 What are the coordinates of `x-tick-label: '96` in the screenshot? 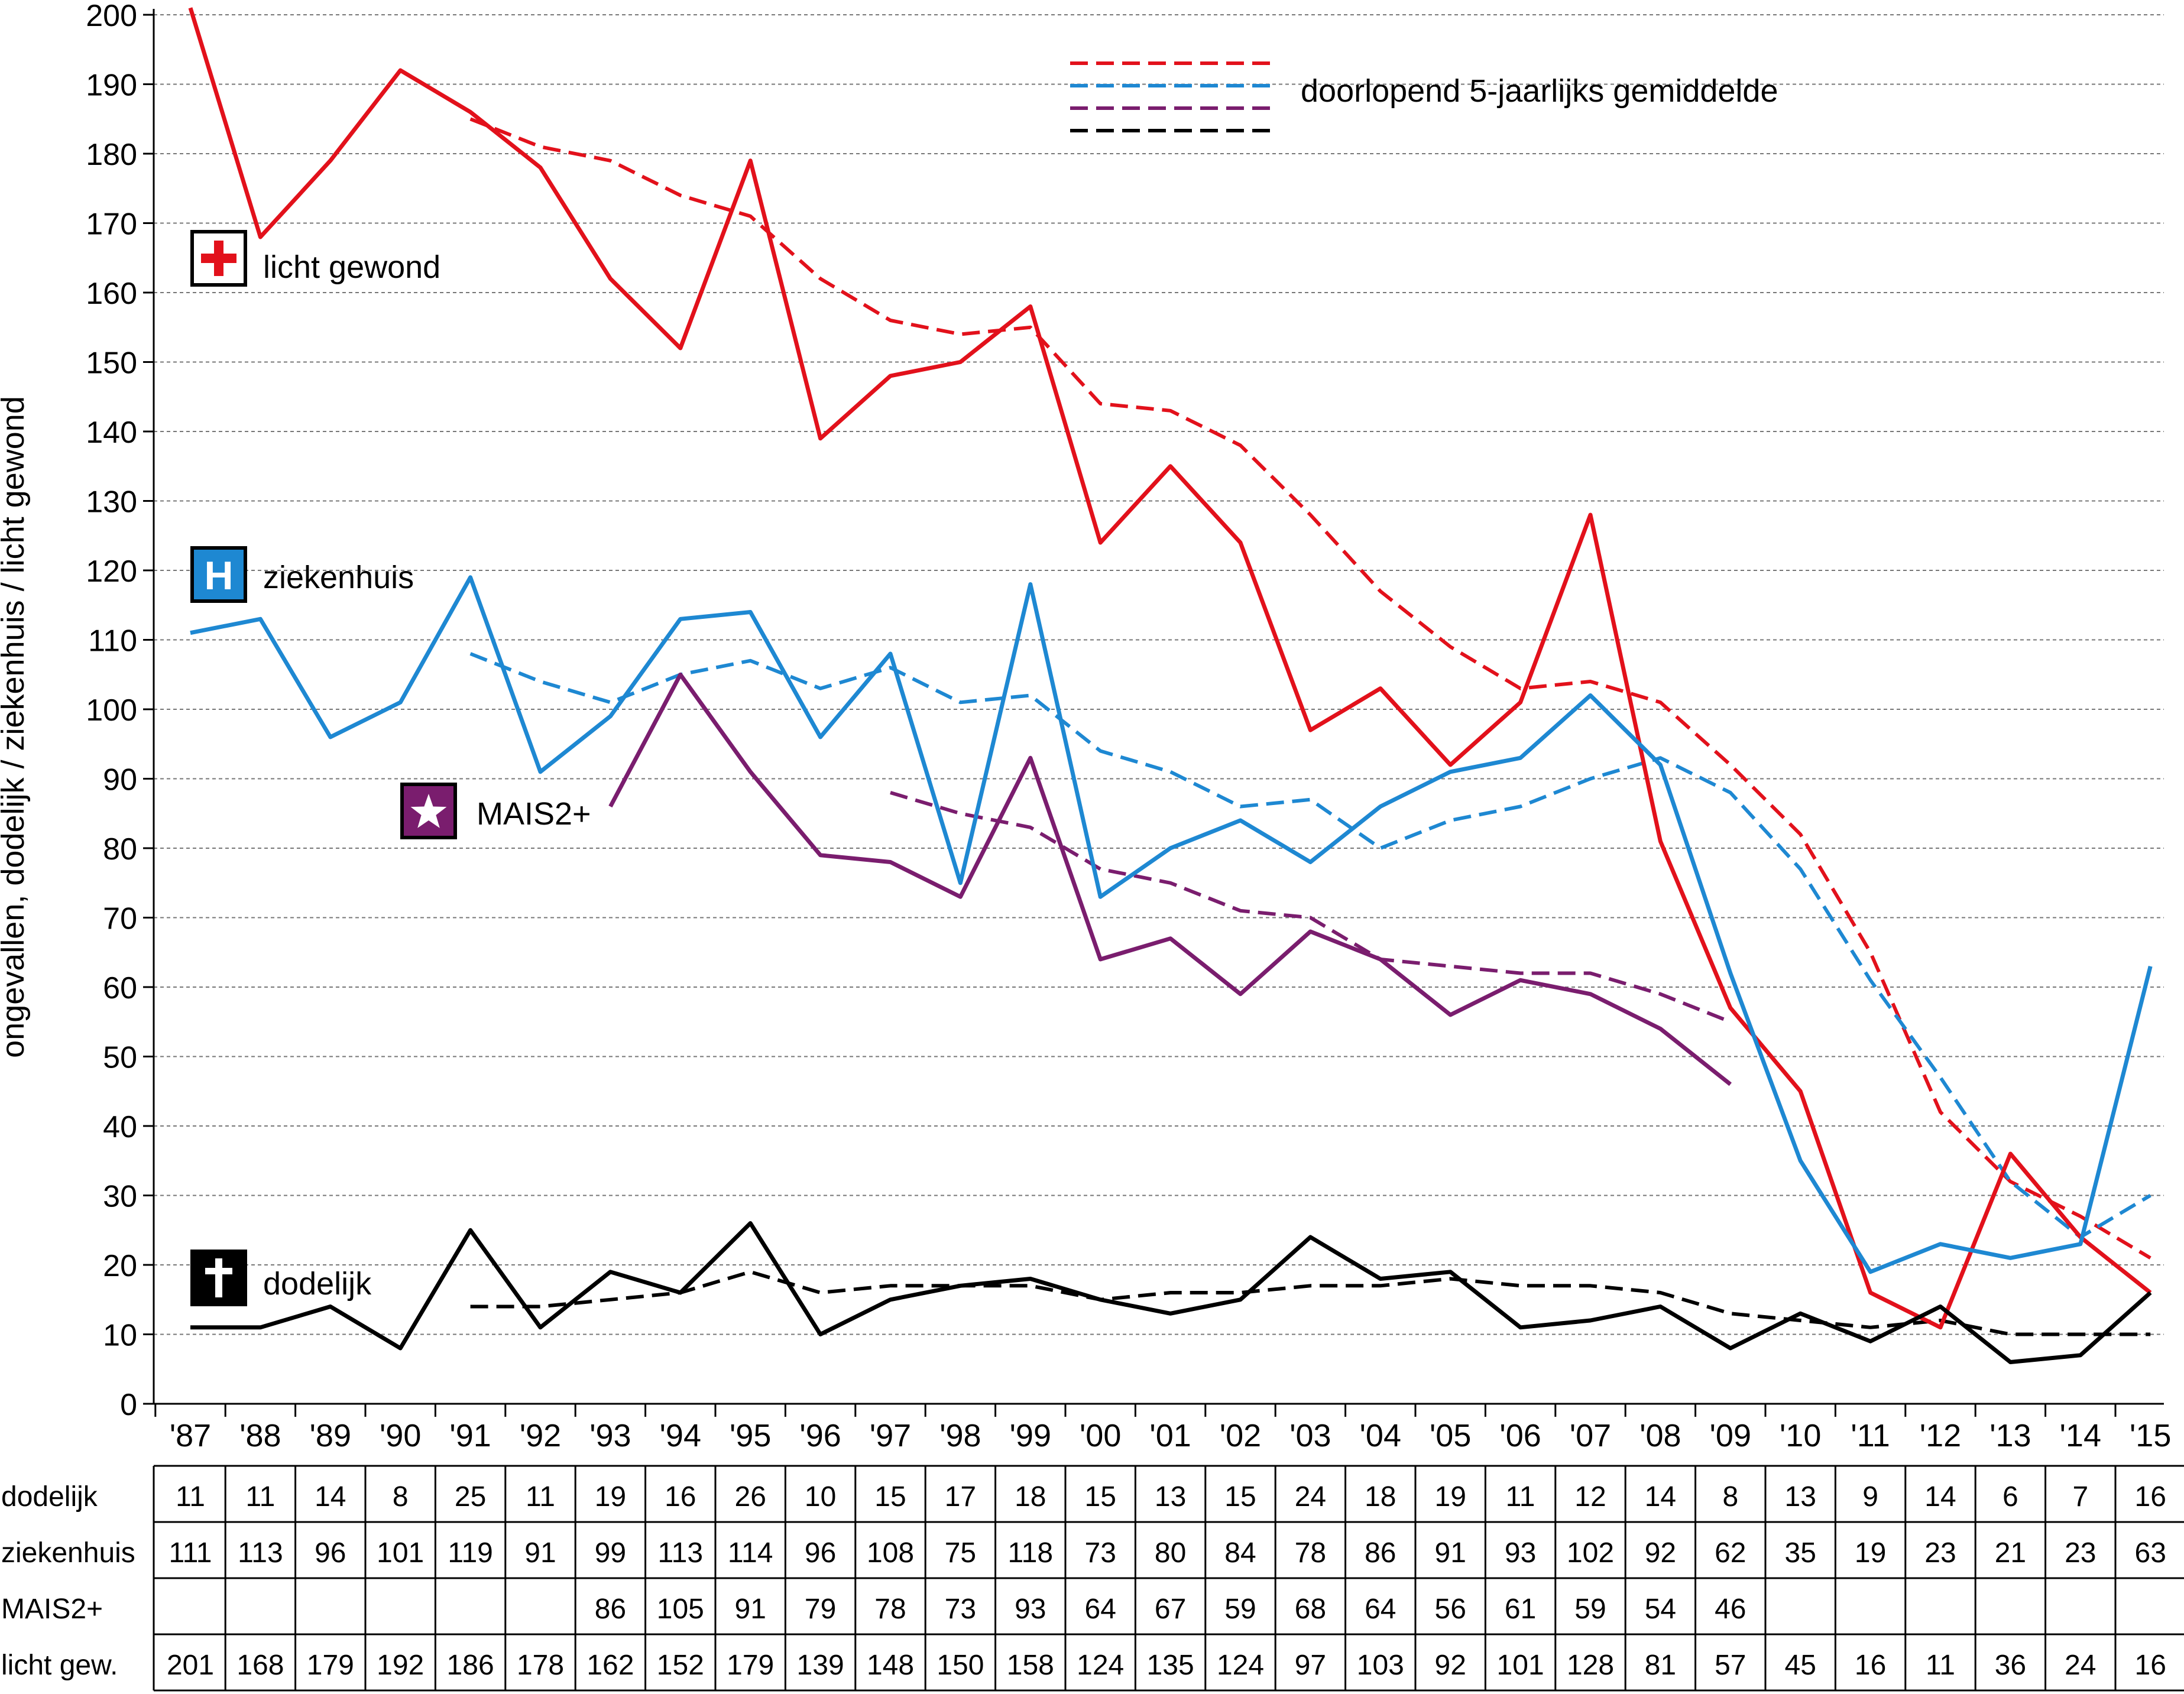 It's located at (820, 1435).